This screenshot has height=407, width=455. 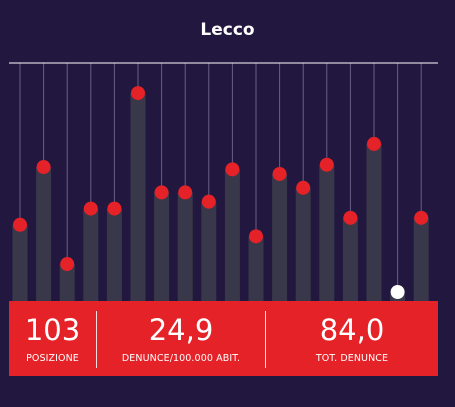 What do you see at coordinates (352, 358) in the screenshot?
I see `stat-total-label: TOT. DENUNCE` at bounding box center [352, 358].